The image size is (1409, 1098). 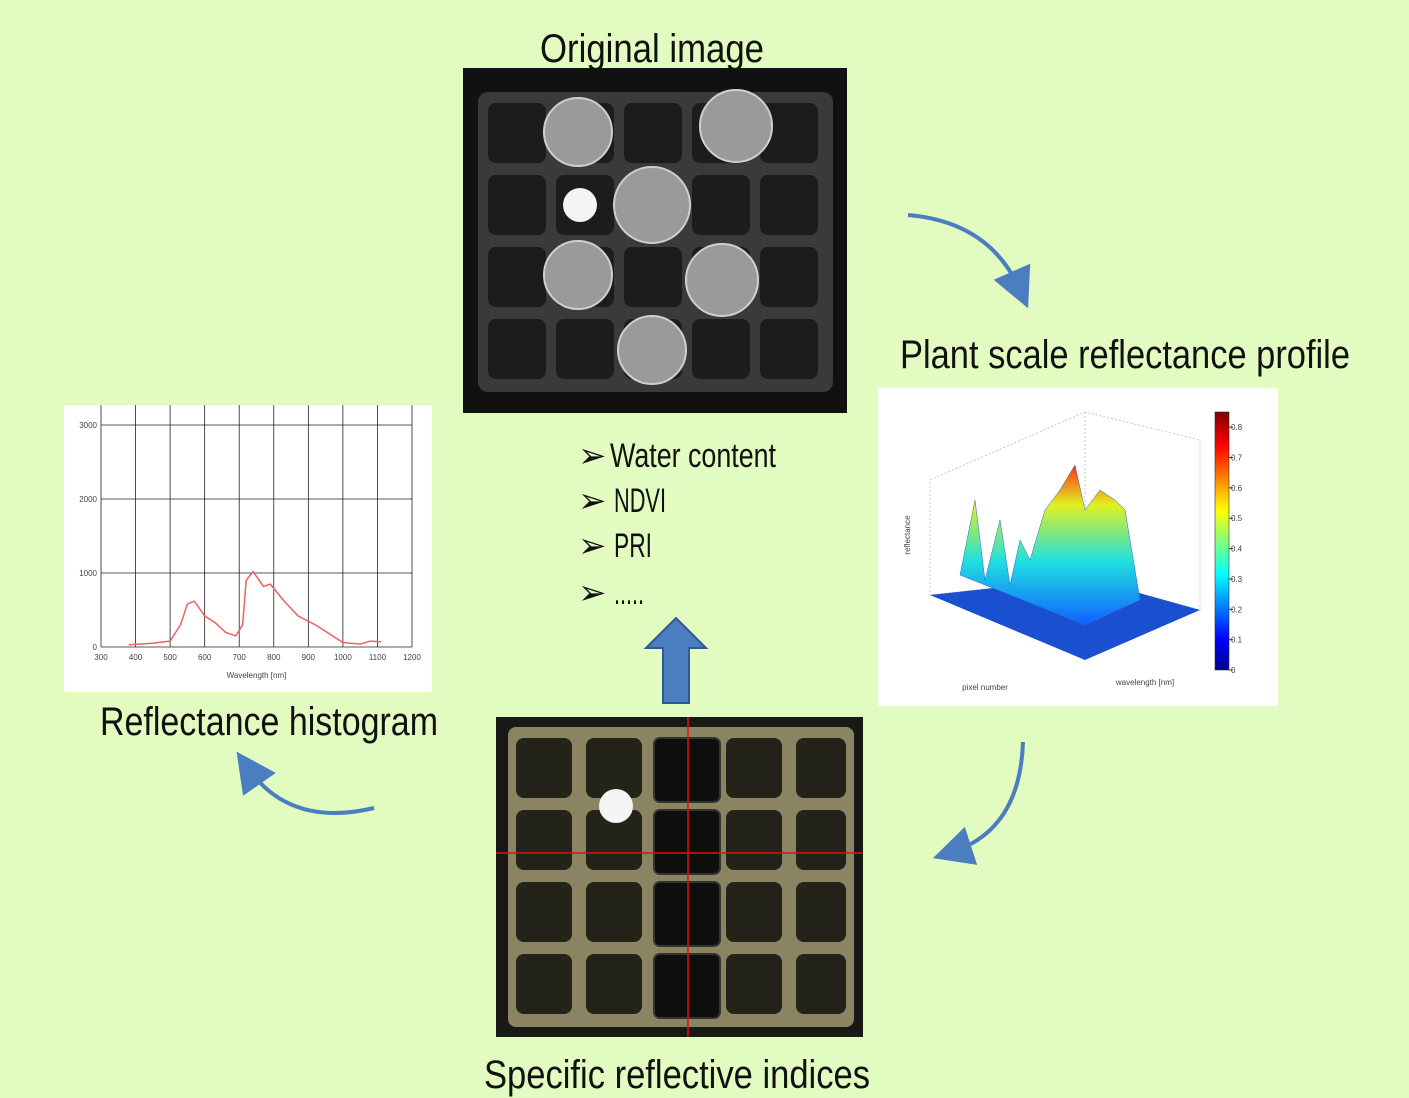 I want to click on y-axis-label: wavelength [nm], so click(x=1144, y=682).